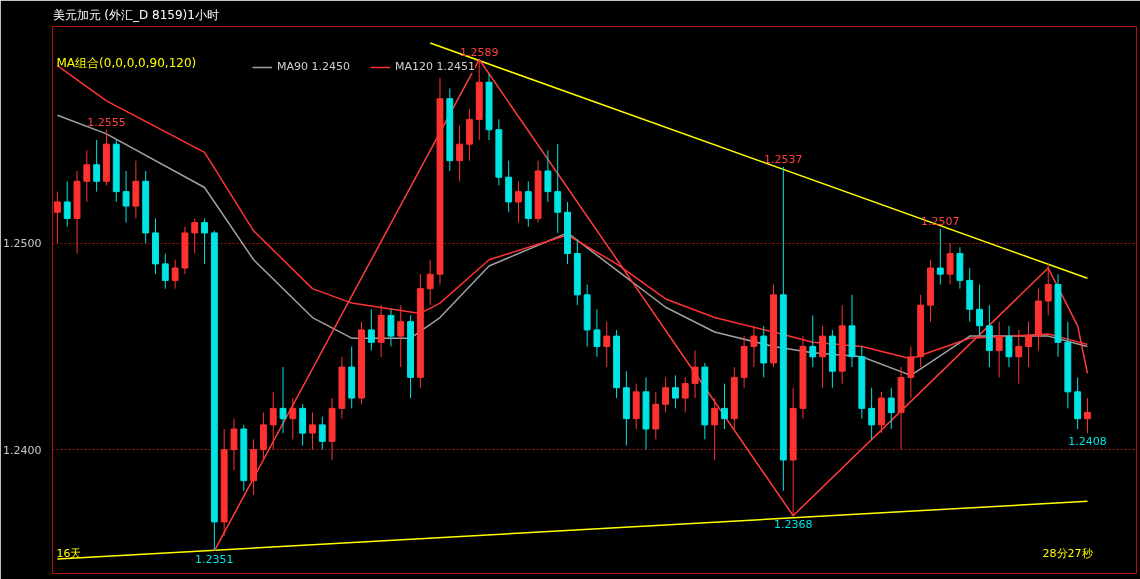 The image size is (1140, 579). What do you see at coordinates (214, 559) in the screenshot?
I see `annotation: 1.2351` at bounding box center [214, 559].